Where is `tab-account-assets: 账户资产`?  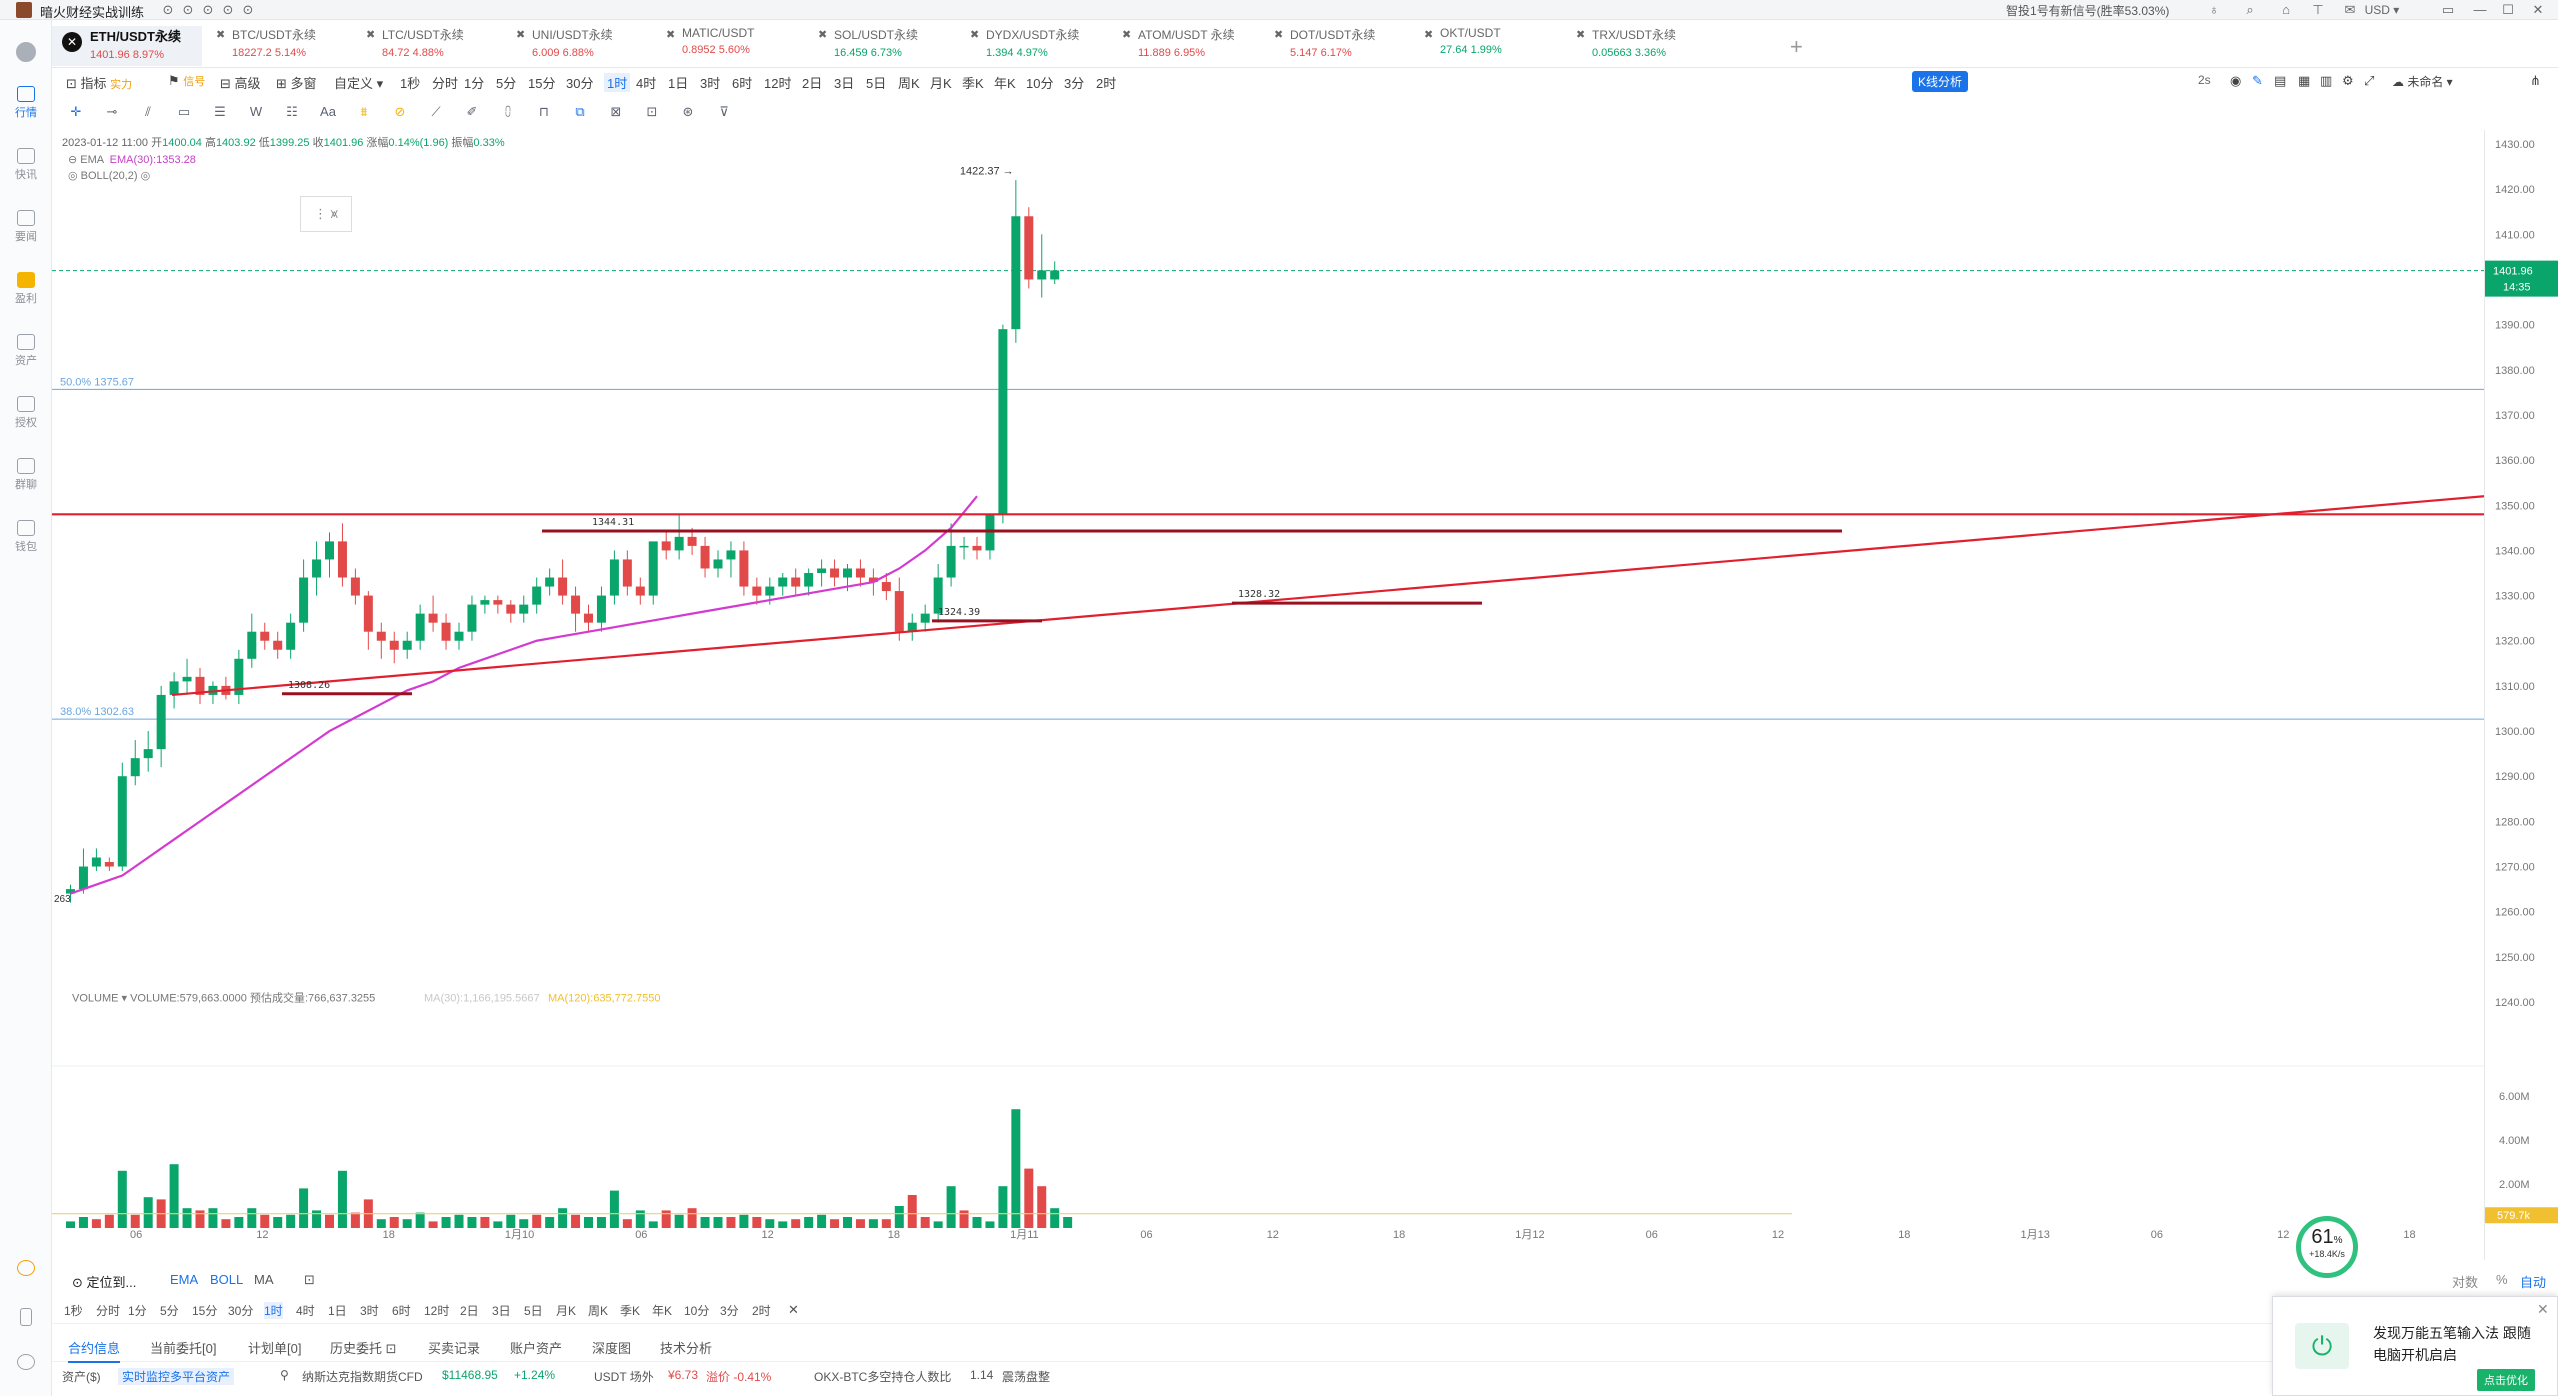
tab-account-assets: 账户资产 is located at coordinates (536, 1348).